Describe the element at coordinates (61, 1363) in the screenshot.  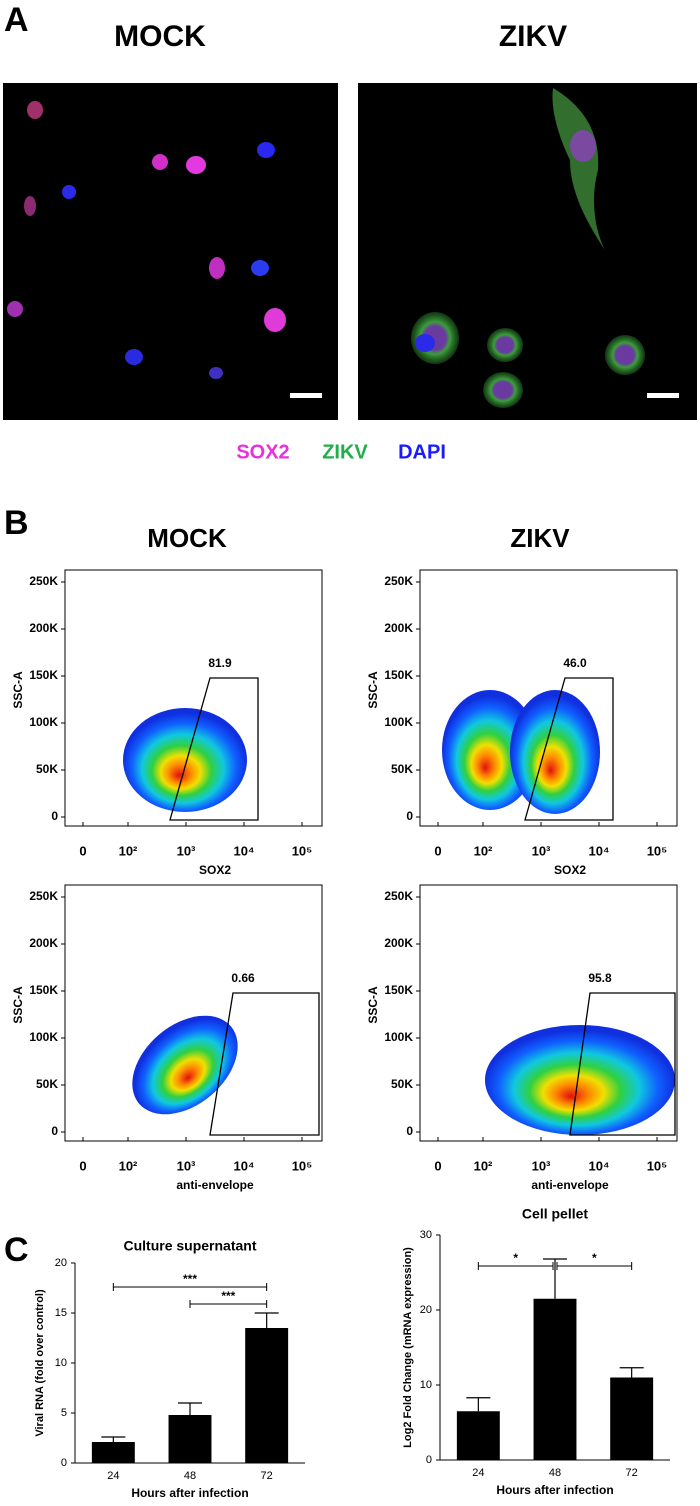
I see `y-tick-label: 10` at that location.